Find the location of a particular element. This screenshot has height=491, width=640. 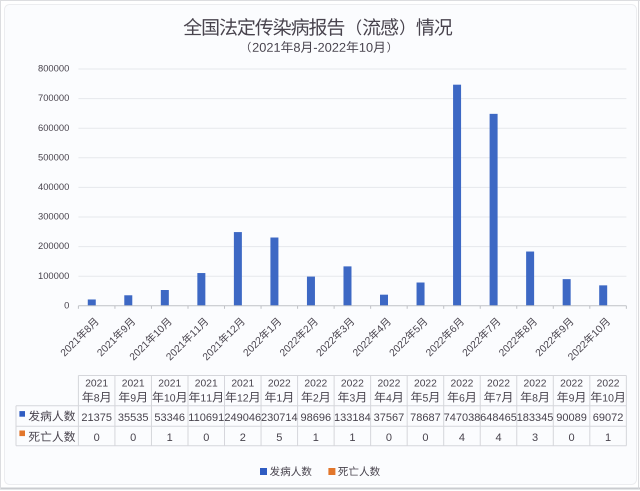

svg-text: 648465 is located at coordinates (498, 418).